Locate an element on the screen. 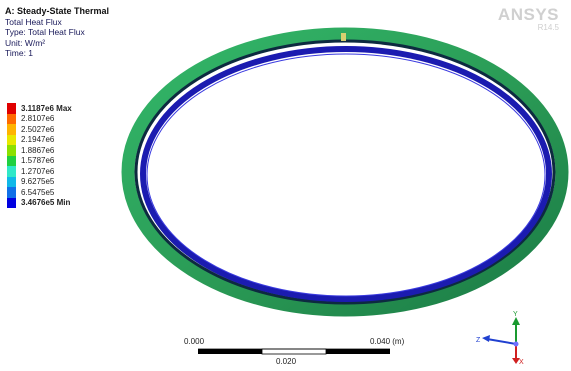 The width and height of the screenshot is (571, 371). legend-entry: 6.5475e5 is located at coordinates (30, 192).